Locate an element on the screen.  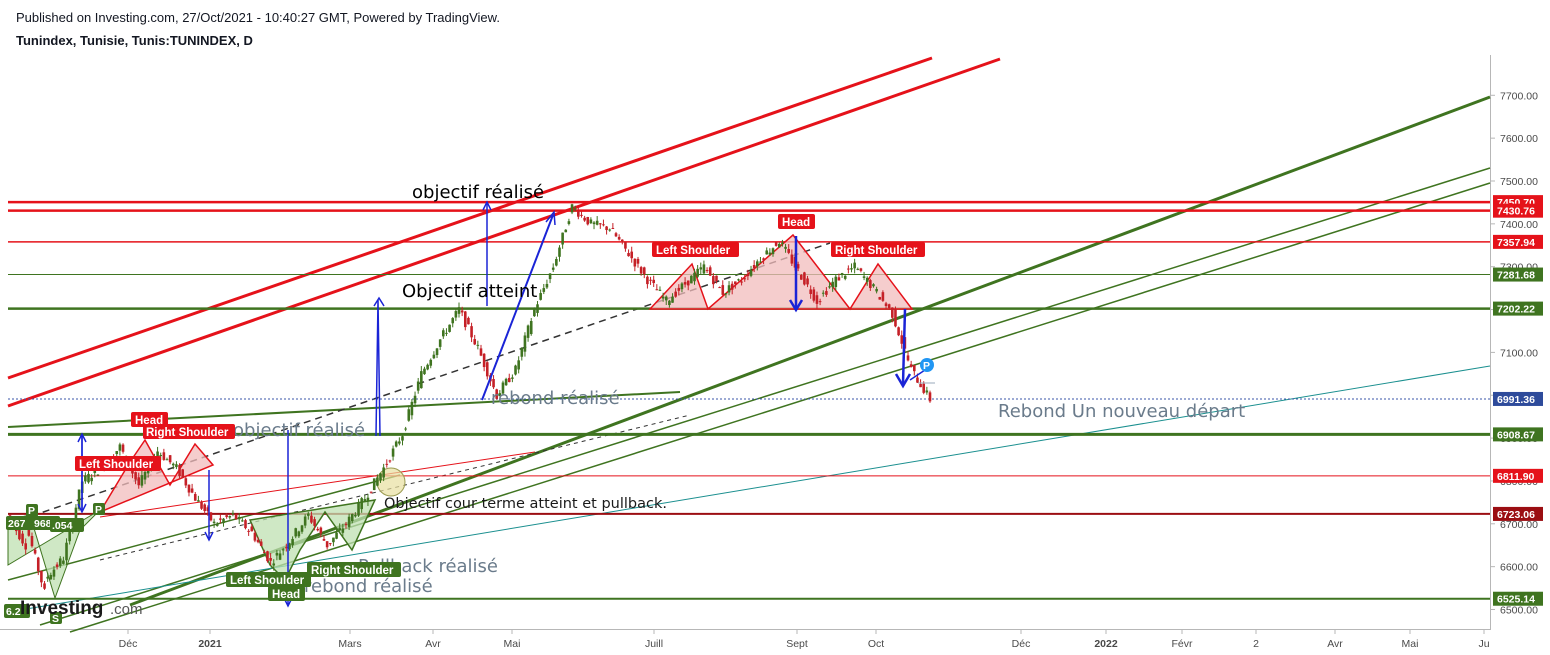
time-tick-label-13: Mai is located at coordinates (1410, 644).